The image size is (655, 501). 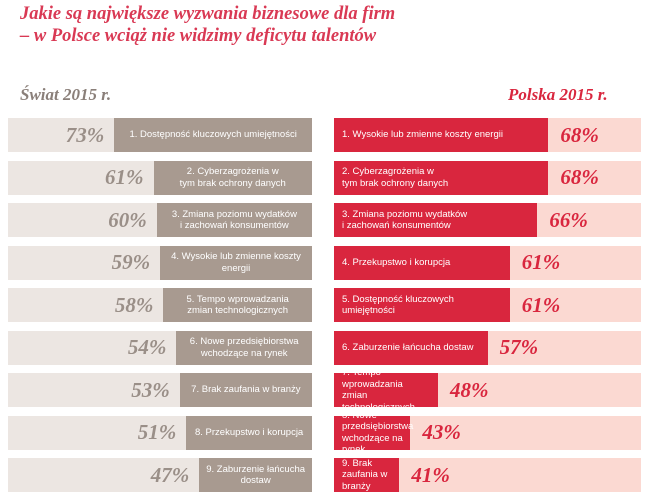 I want to click on world-row: 1. Dostępność kluczowych umiejętności 73%, so click(x=327, y=135).